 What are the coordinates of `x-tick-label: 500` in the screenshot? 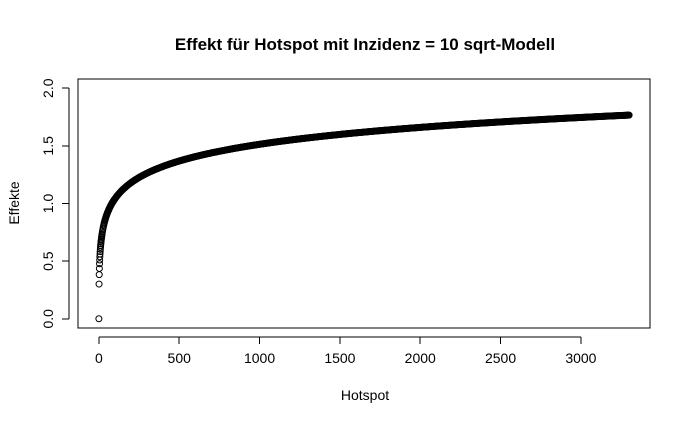 It's located at (180, 358).